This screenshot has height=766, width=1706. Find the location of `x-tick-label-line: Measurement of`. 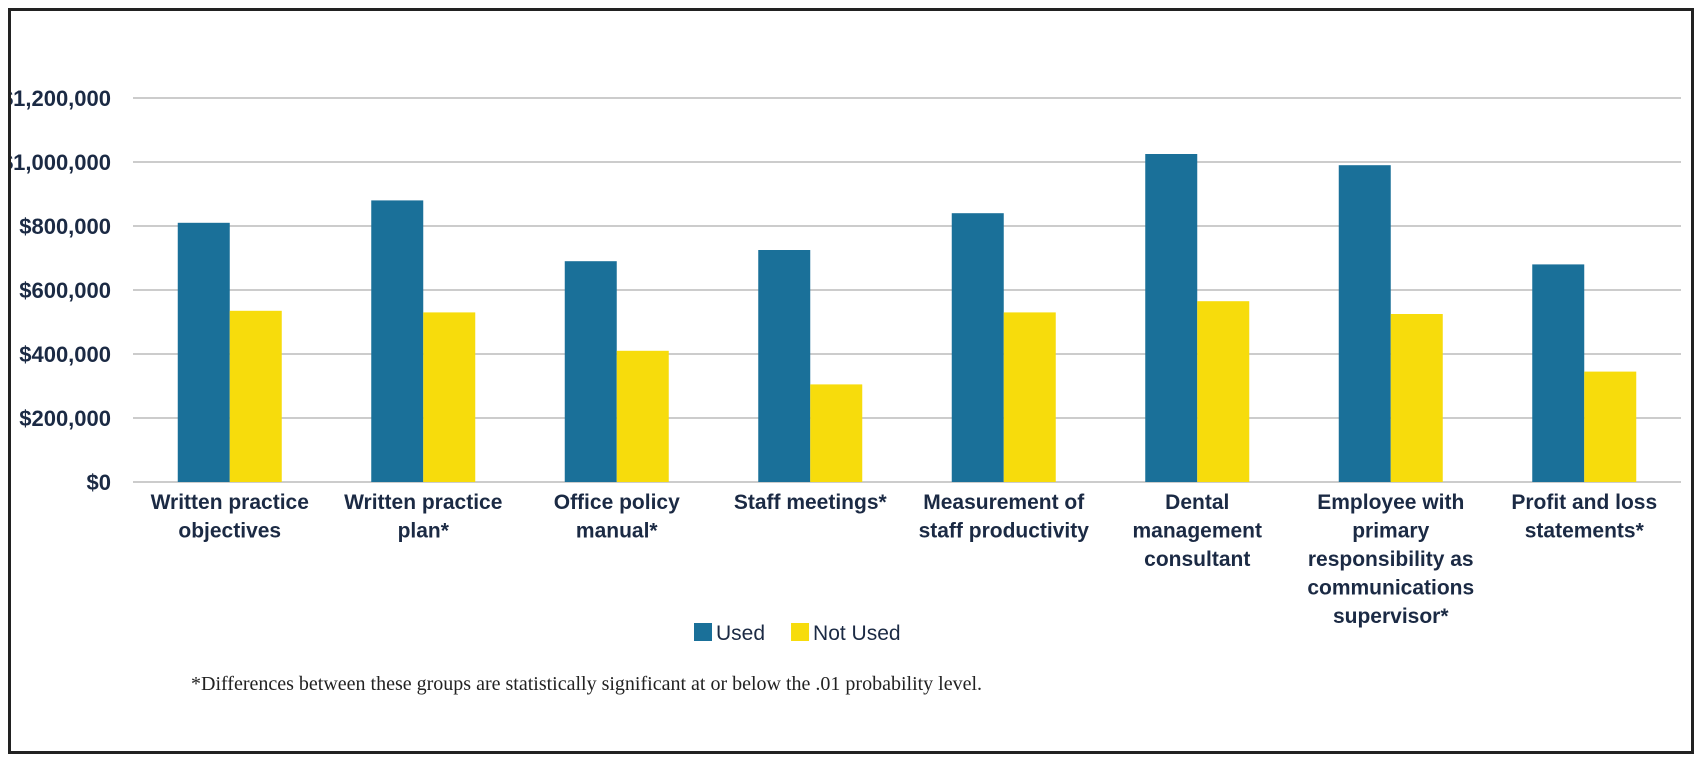

x-tick-label-line: Measurement of is located at coordinates (1004, 502).